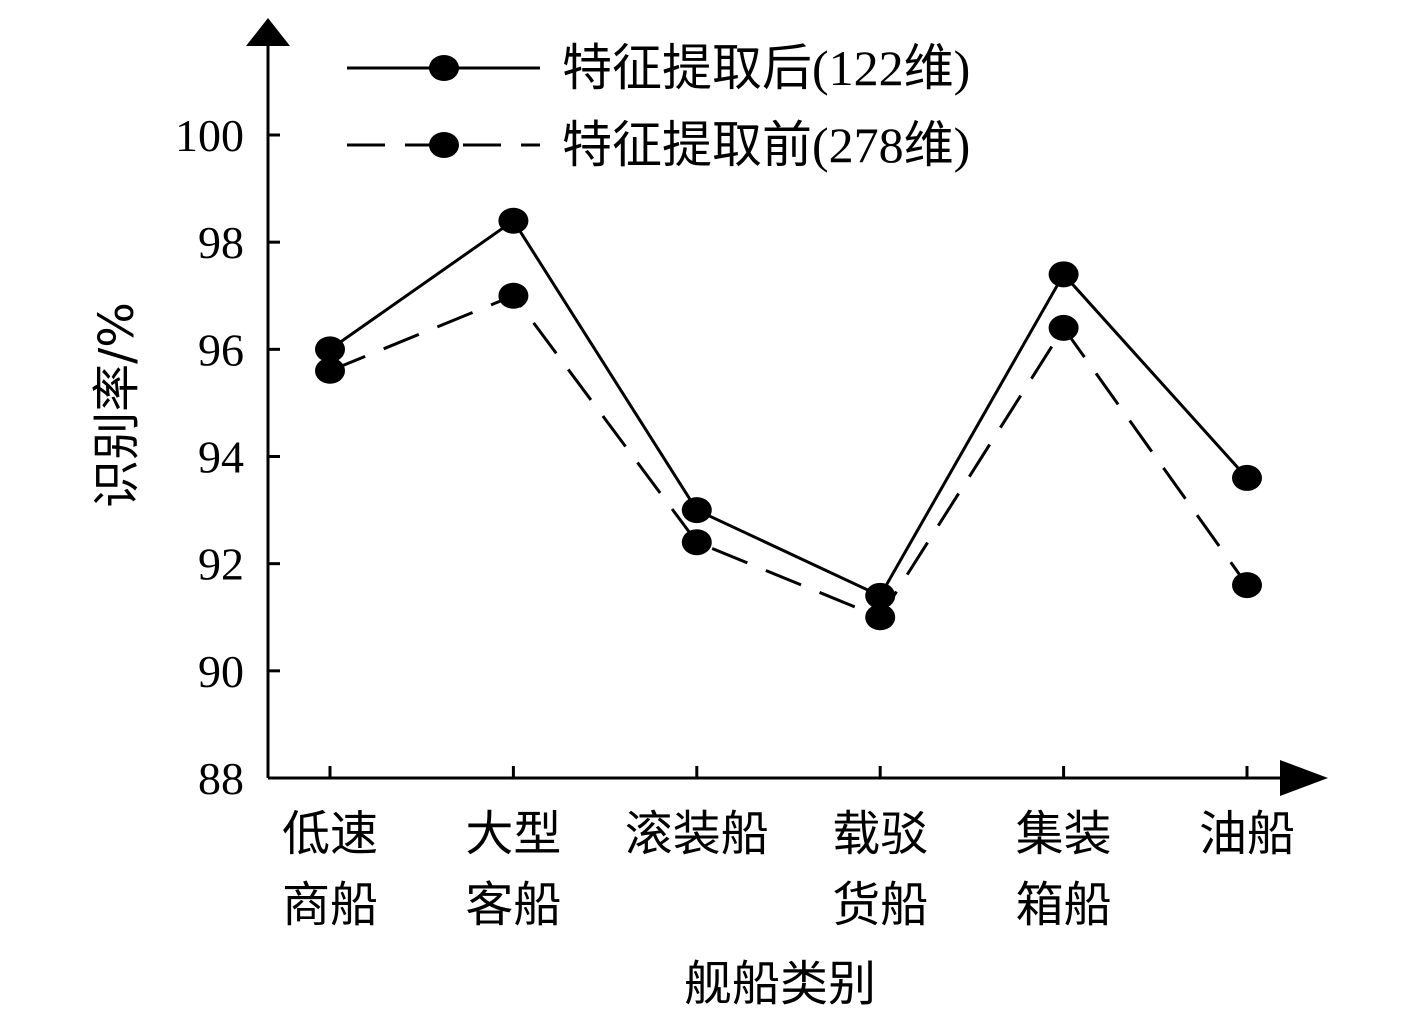  I want to click on y-ticks: 88 90 92 94 96 98 100, so click(227, 457).